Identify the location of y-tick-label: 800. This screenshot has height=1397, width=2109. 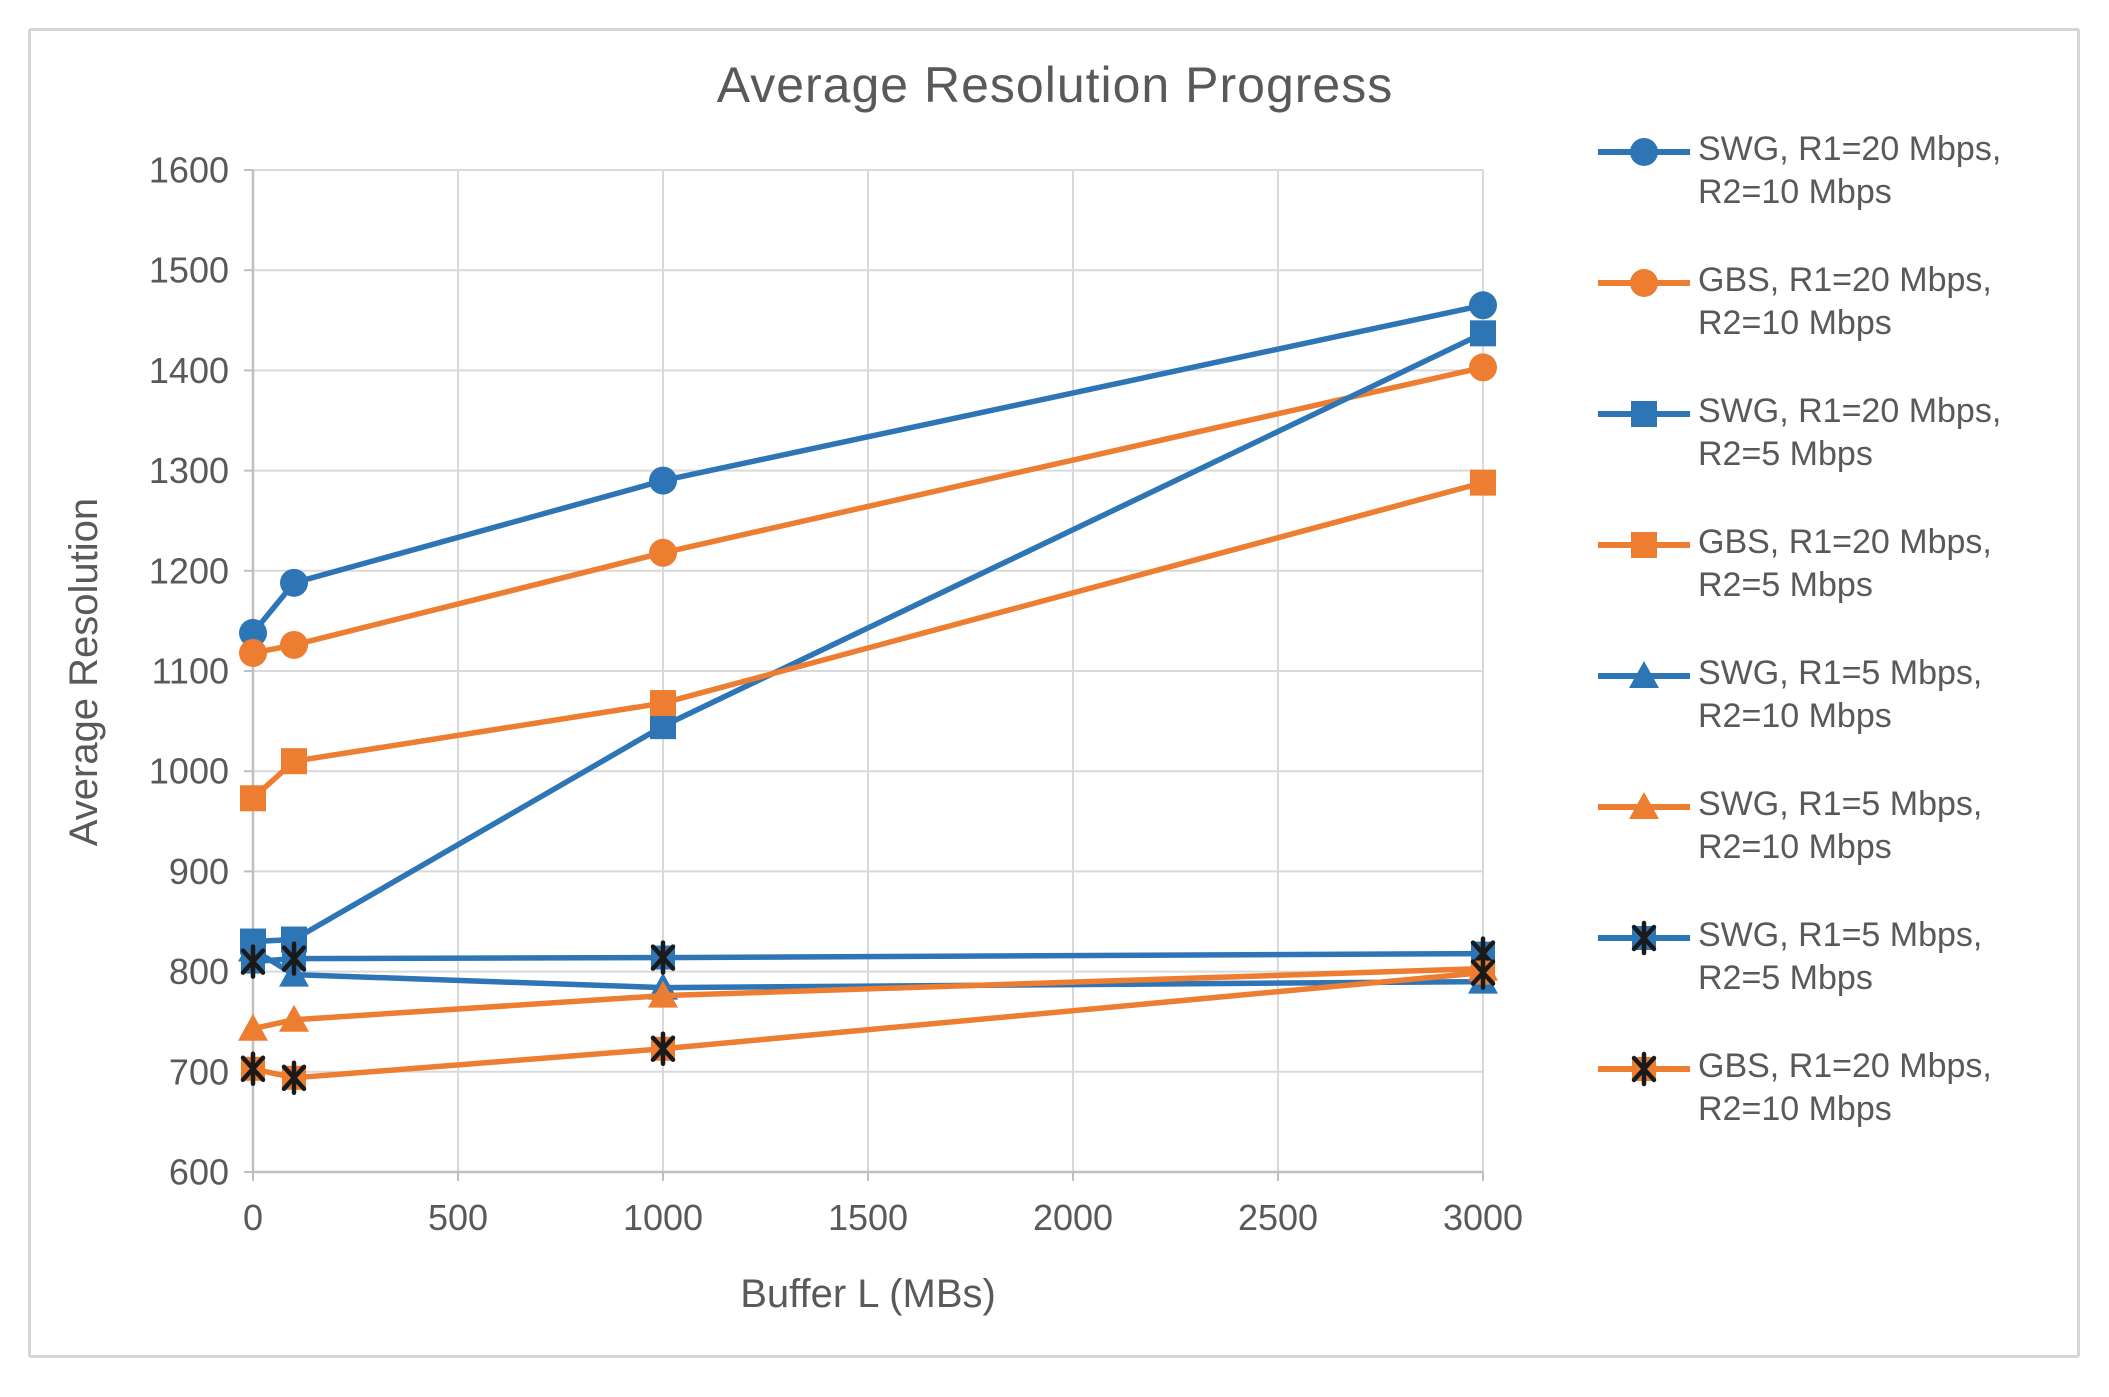
(199, 971).